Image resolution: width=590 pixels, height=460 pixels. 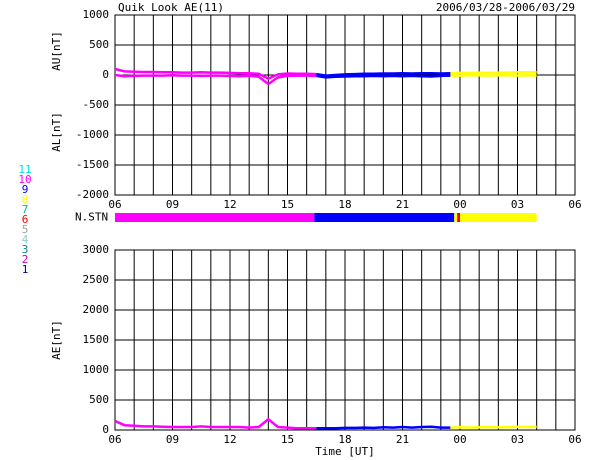 What do you see at coordinates (96, 309) in the screenshot?
I see `y-tick-label: 2000` at bounding box center [96, 309].